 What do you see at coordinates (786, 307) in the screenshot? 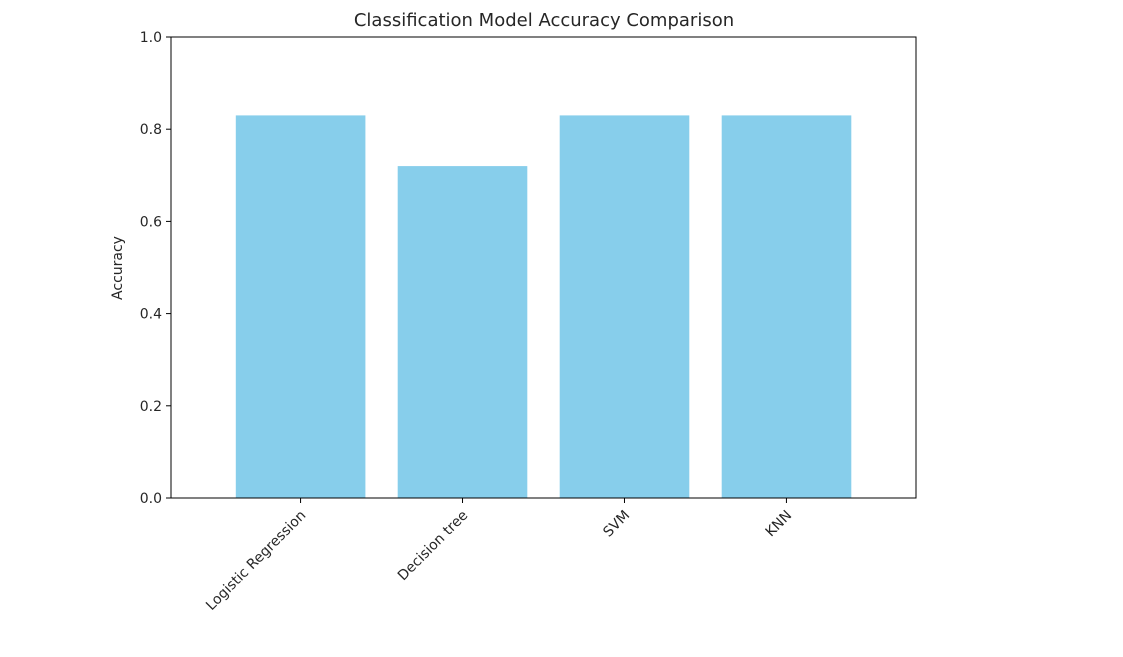
I see `bar-knn` at bounding box center [786, 307].